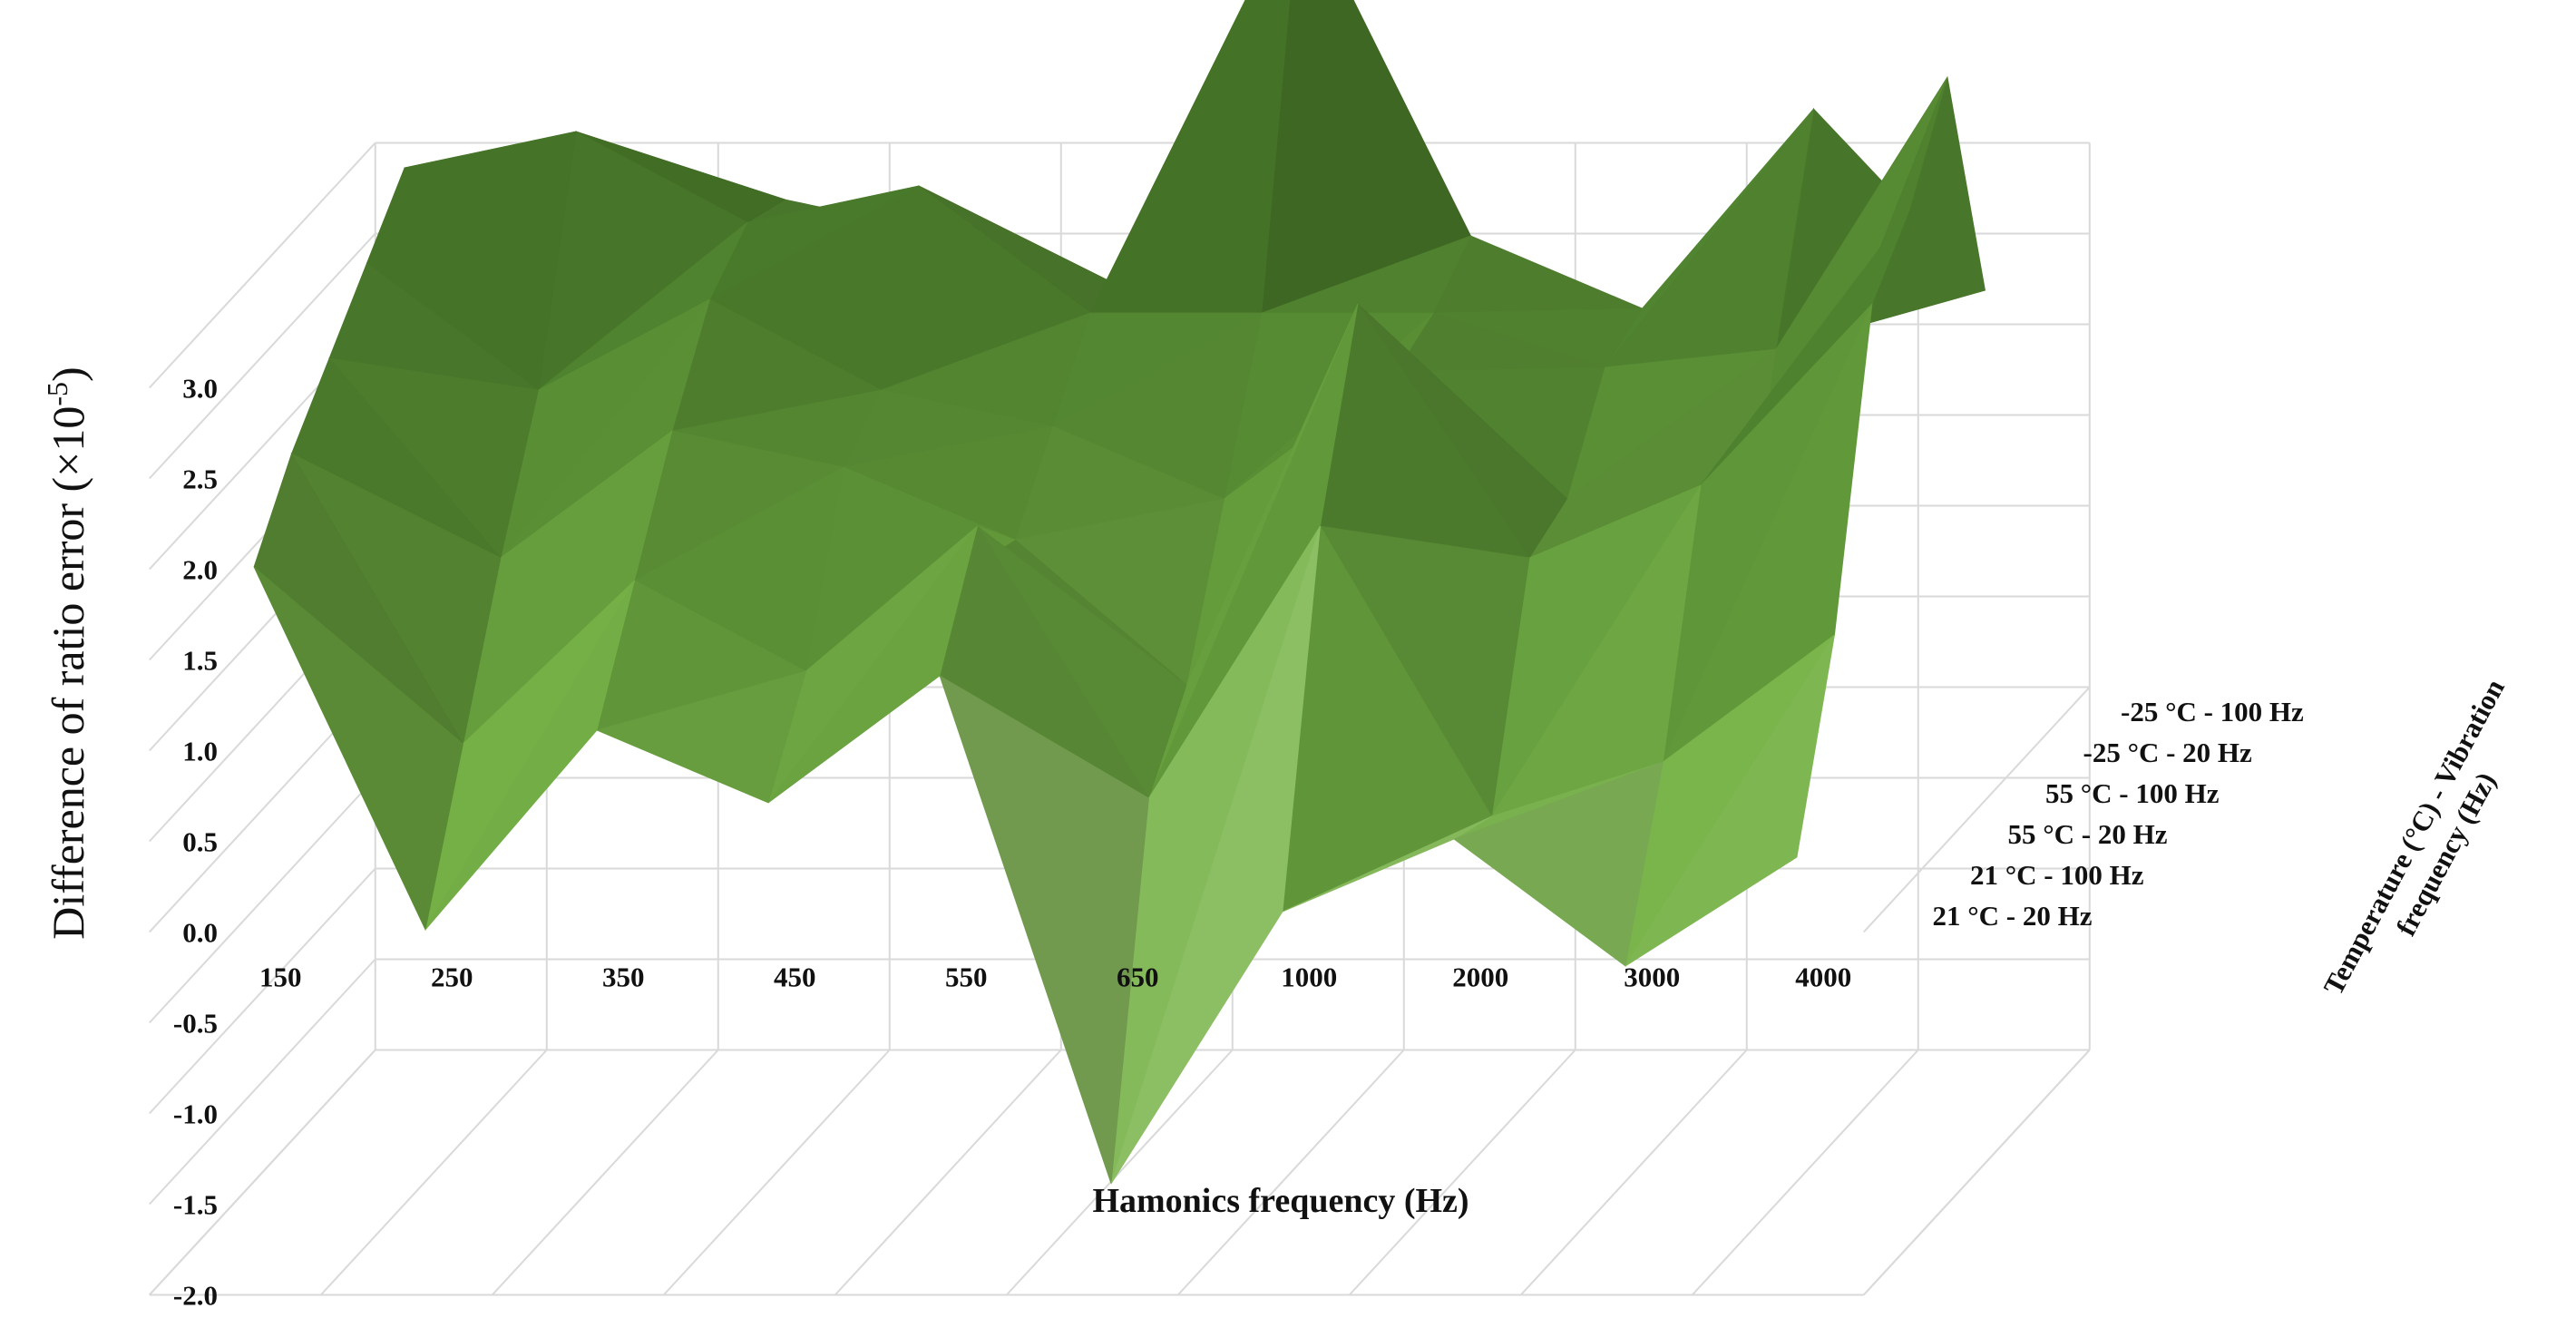  I want to click on x-tick-label: 550, so click(966, 977).